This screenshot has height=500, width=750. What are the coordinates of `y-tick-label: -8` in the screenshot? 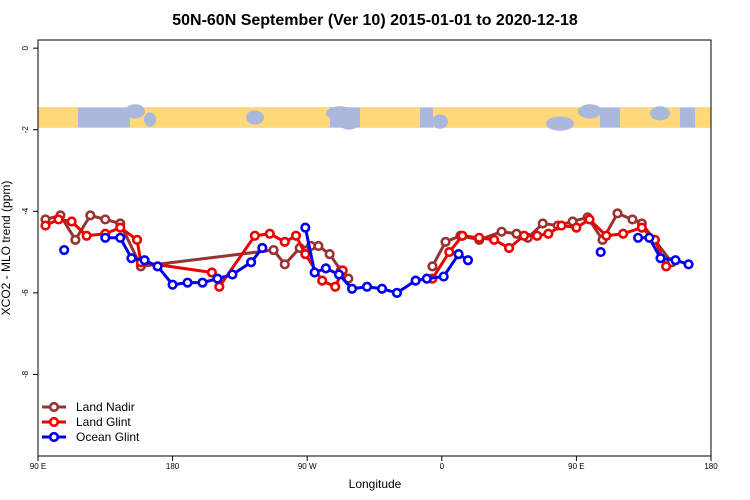 It's located at (25, 374).